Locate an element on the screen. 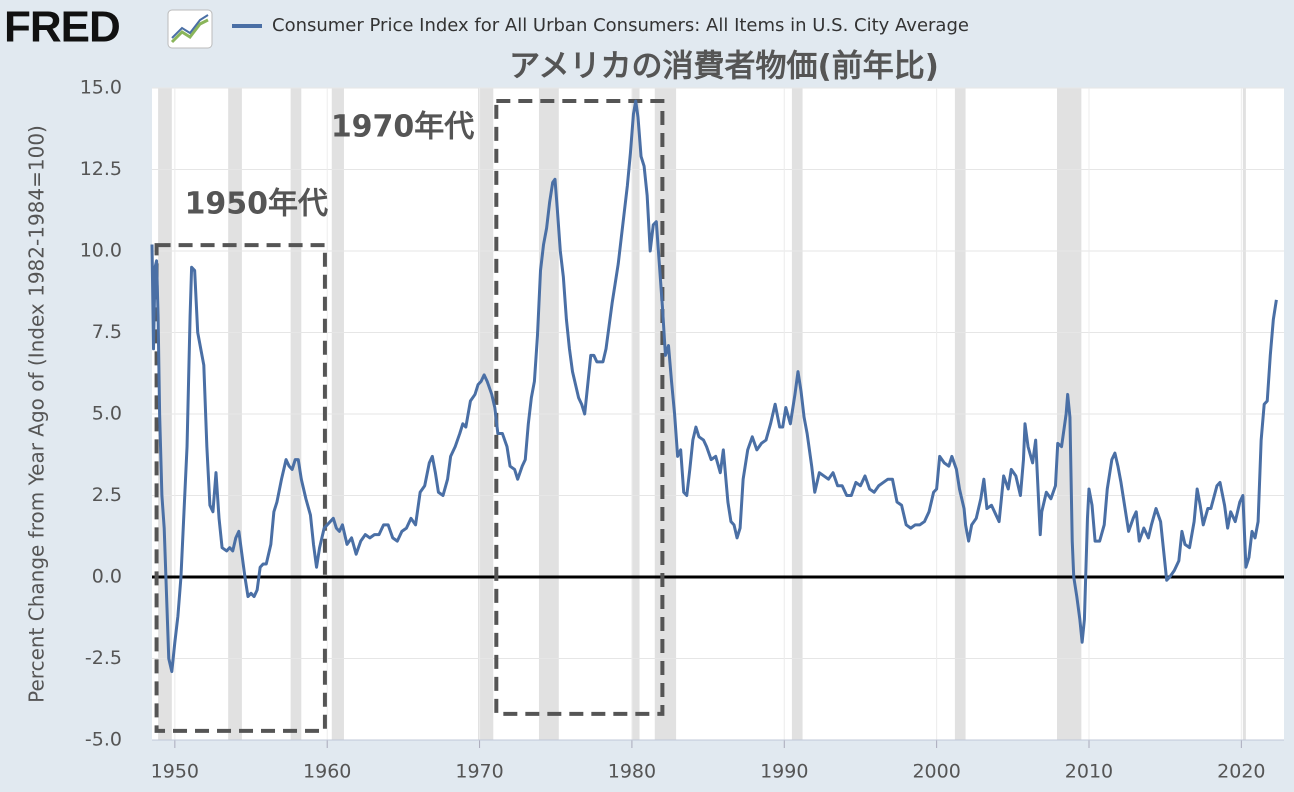  x-tick-label: 1970 is located at coordinates (479, 772).